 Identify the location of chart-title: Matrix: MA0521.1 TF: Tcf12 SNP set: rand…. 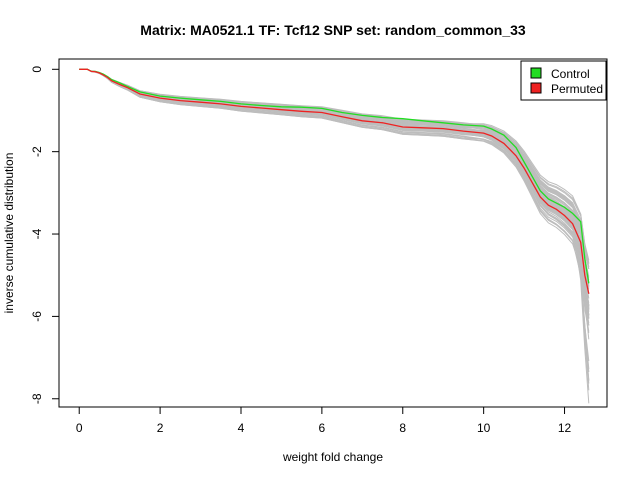
(333, 30).